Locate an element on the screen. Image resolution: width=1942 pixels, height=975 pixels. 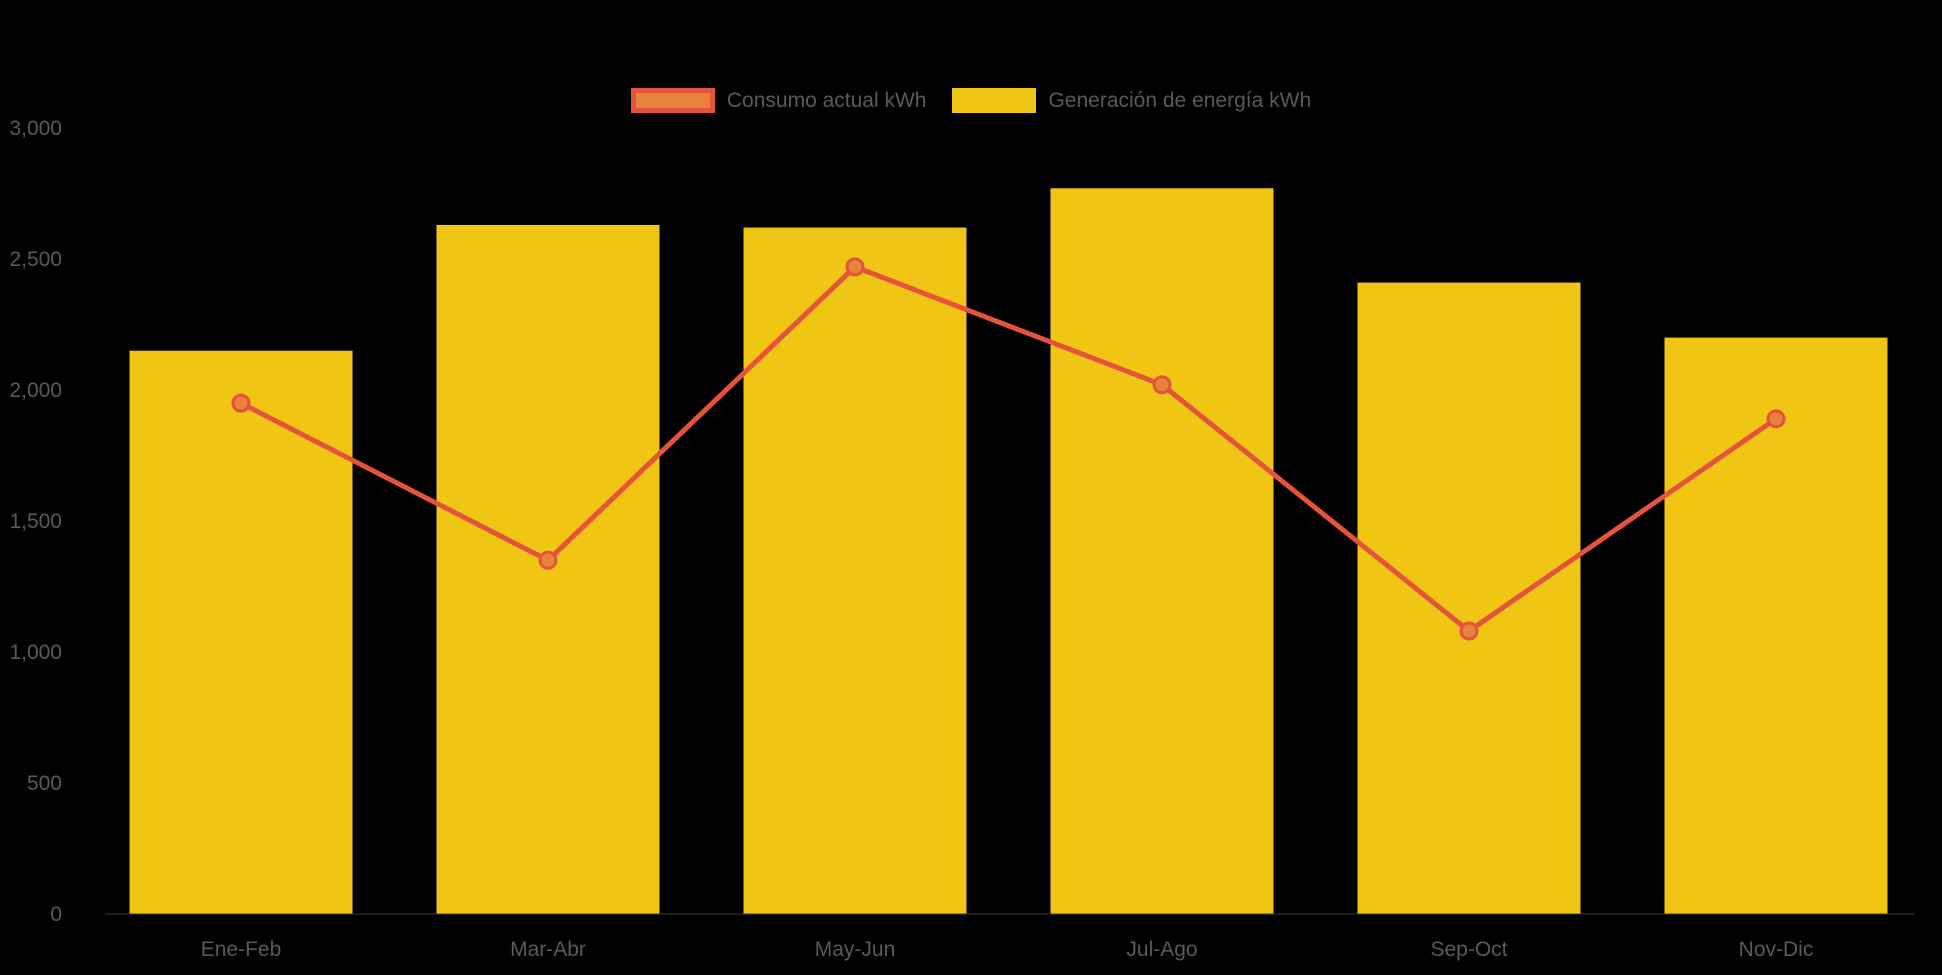
legend-label-consumo: Consumo actual kWh is located at coordinates (826, 100).